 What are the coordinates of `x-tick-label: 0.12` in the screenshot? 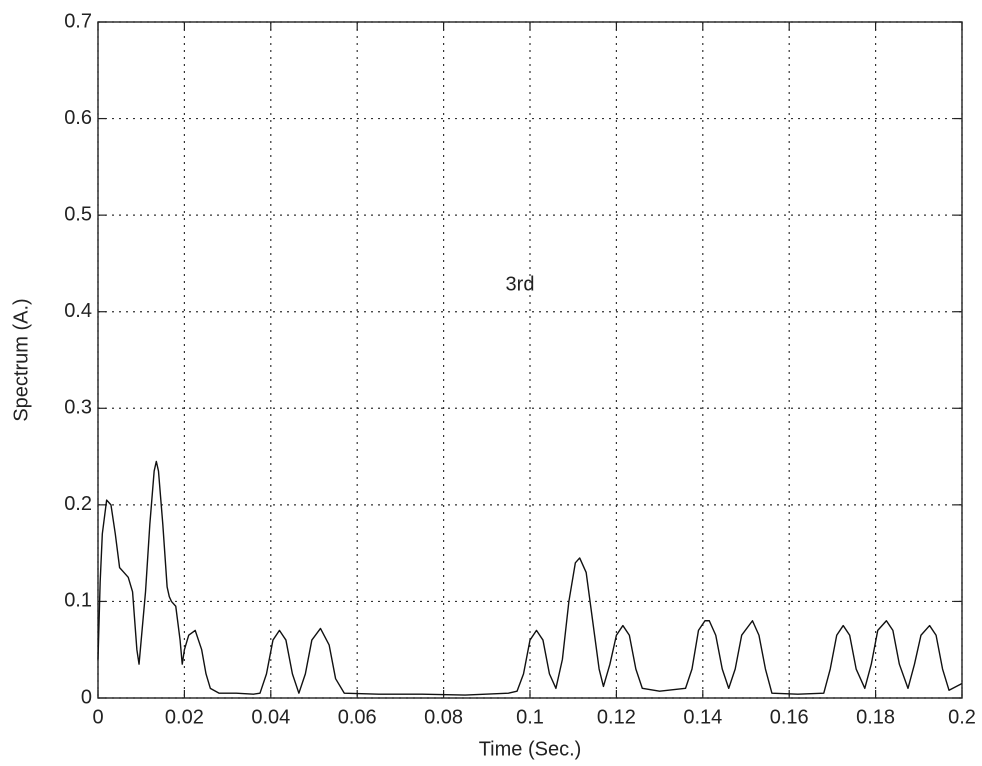 It's located at (616, 717).